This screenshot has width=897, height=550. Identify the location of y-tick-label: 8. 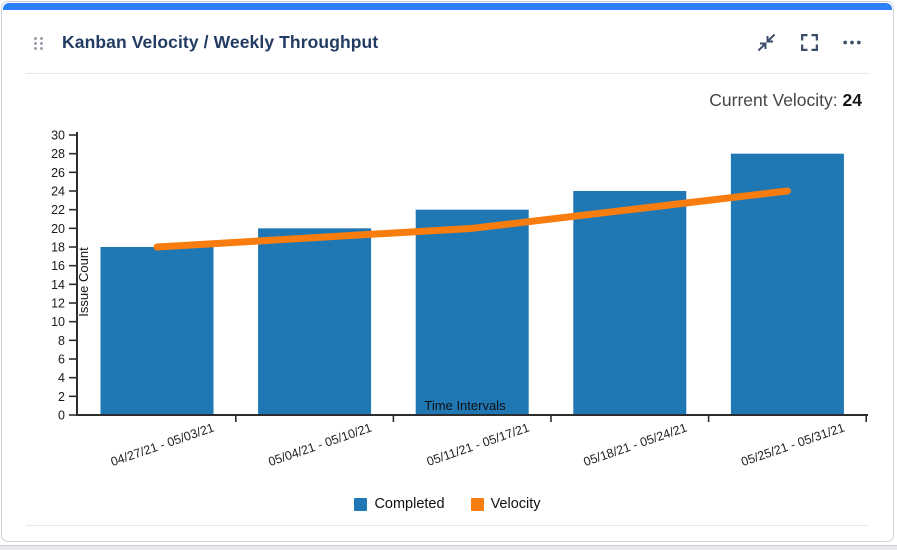
(61, 341).